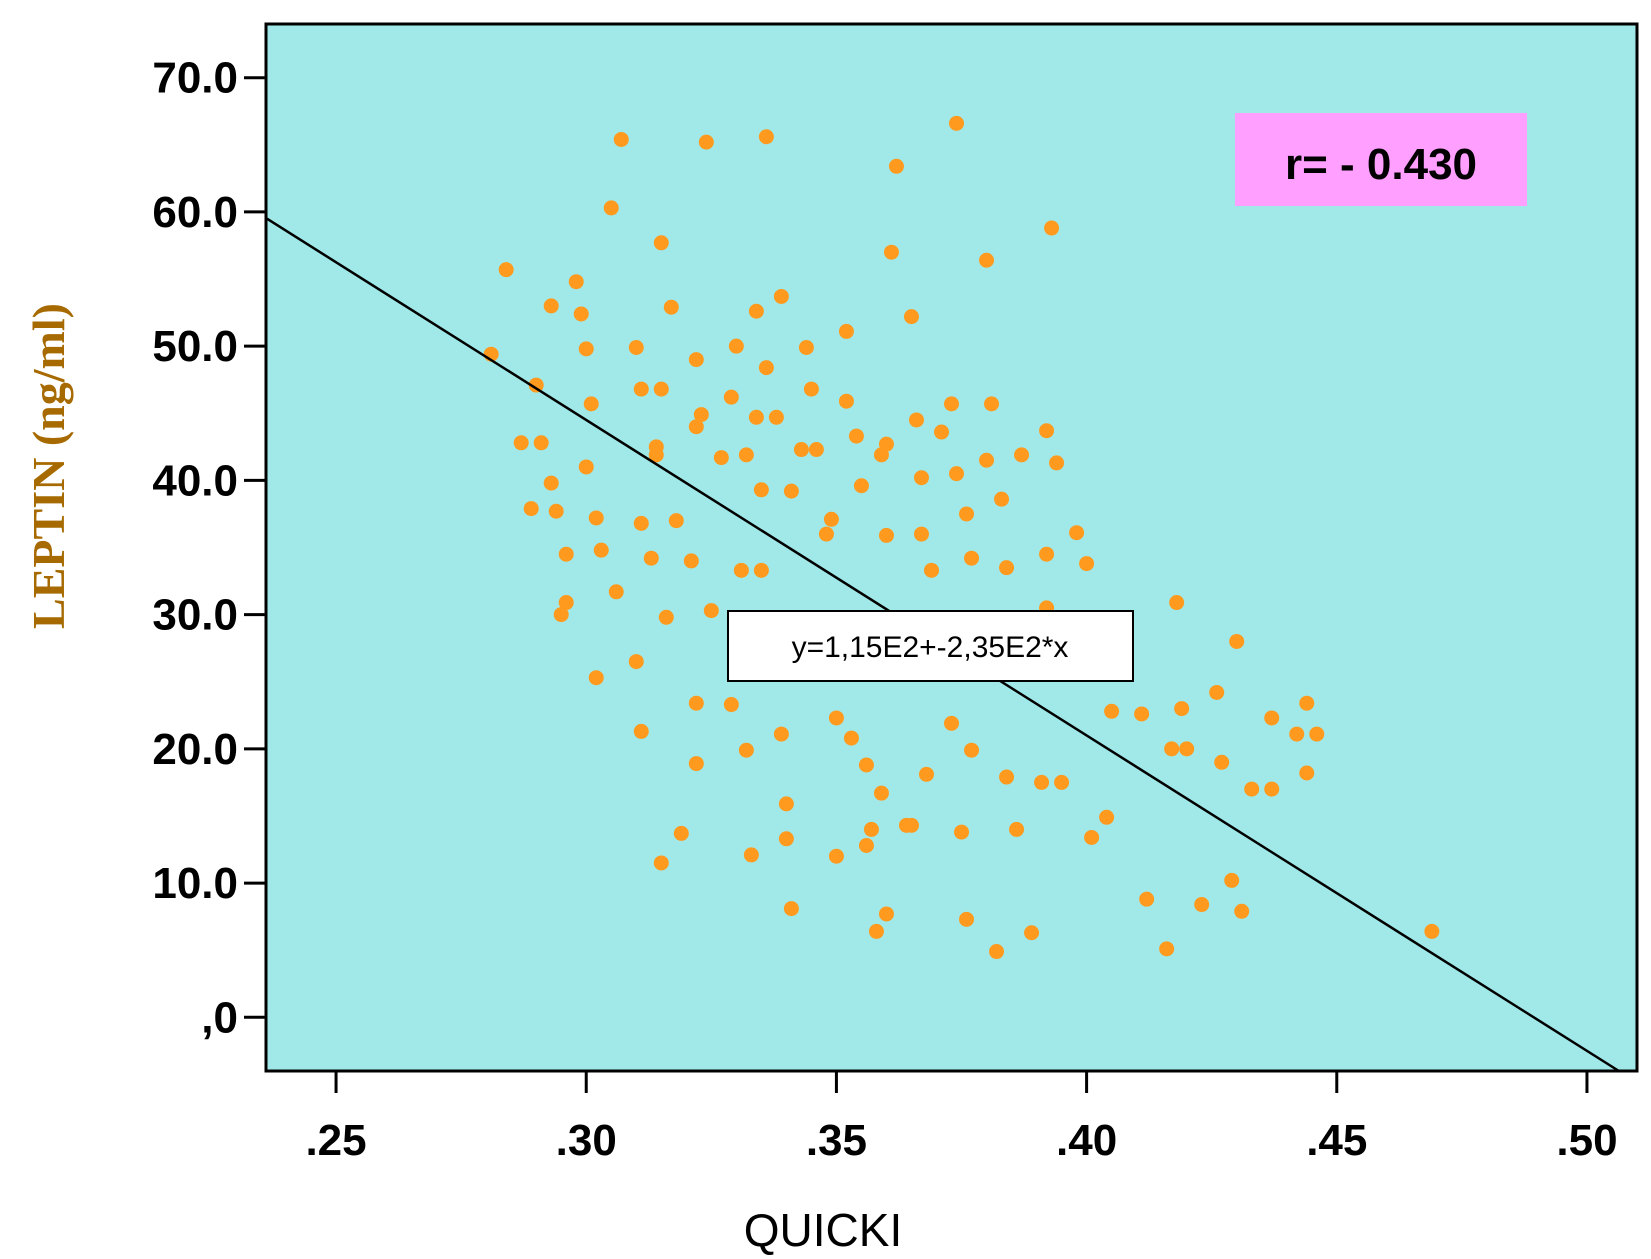 This screenshot has width=1651, height=1259. I want to click on regression-equation: y=1,15E2+-2,35E2*x, so click(930, 647).